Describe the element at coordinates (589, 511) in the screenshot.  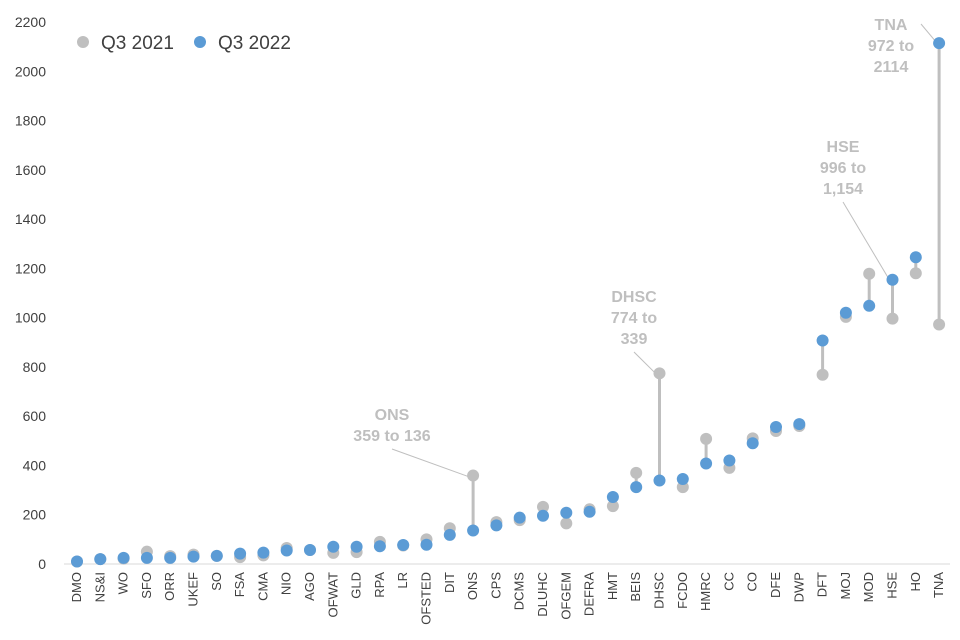
I see `point-q3-2022-defra` at that location.